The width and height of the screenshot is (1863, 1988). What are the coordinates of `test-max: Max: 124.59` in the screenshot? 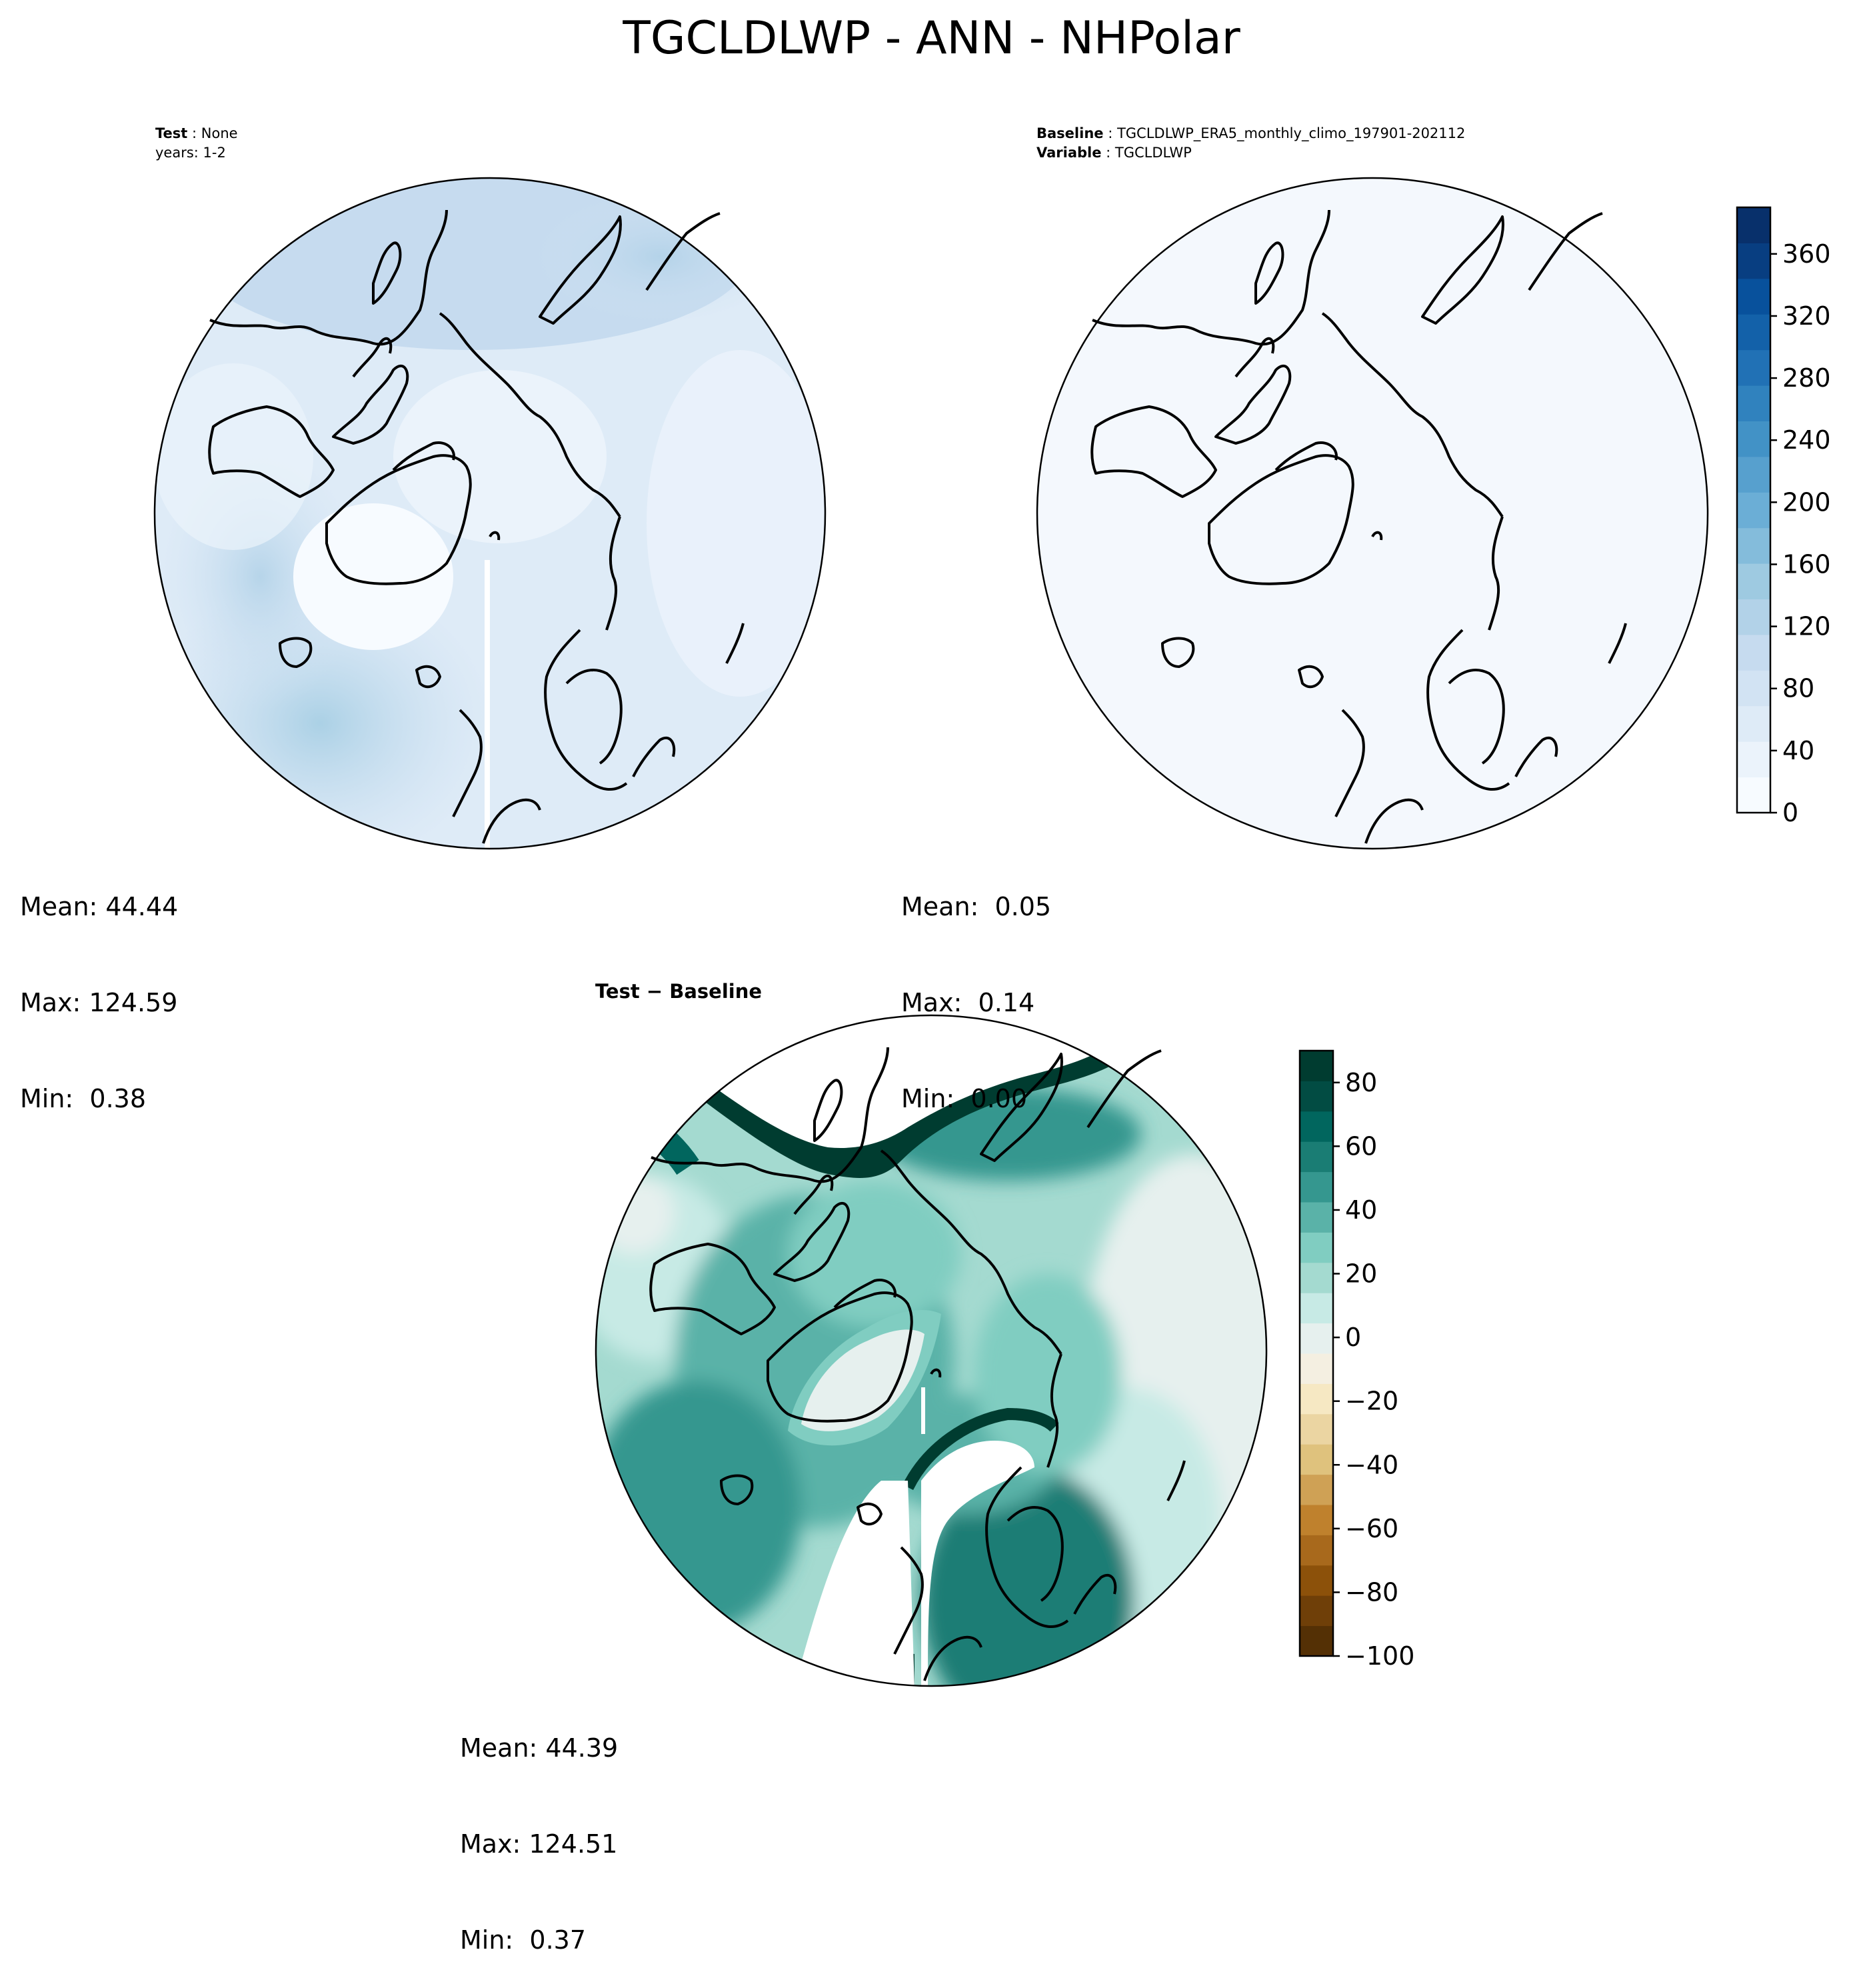 It's located at (99, 1002).